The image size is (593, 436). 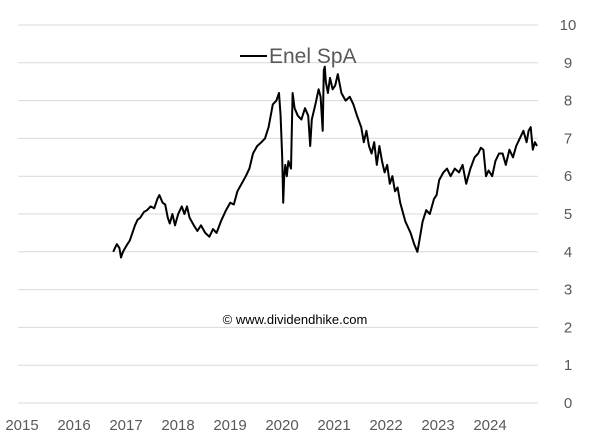 I want to click on y-tick-label: 6, so click(x=568, y=176).